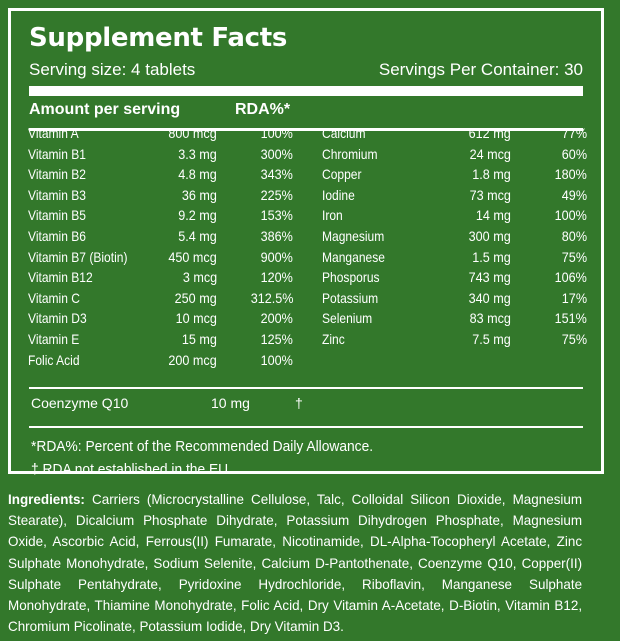  I want to click on nutrient-amount: 36 mg, so click(199, 194).